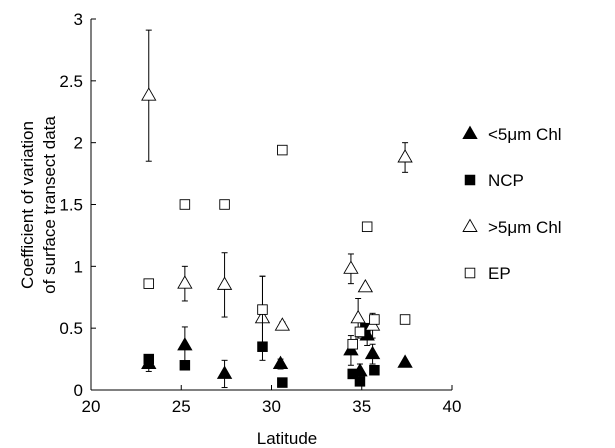  I want to click on legend: <5μm Chl NCP >5μm Chl EP, so click(512, 204).